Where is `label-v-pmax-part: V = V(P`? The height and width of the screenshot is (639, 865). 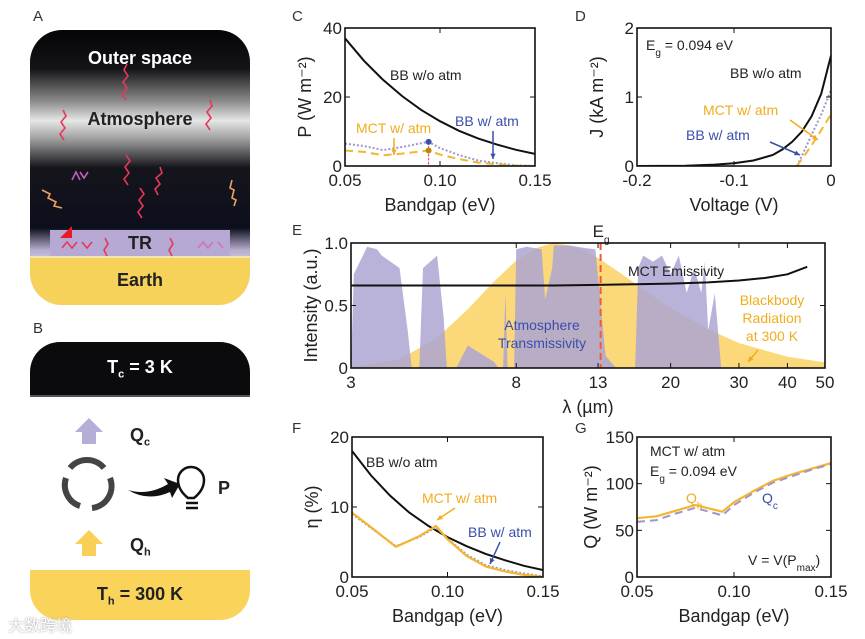 label-v-pmax-part: V = V(P is located at coordinates (772, 560).